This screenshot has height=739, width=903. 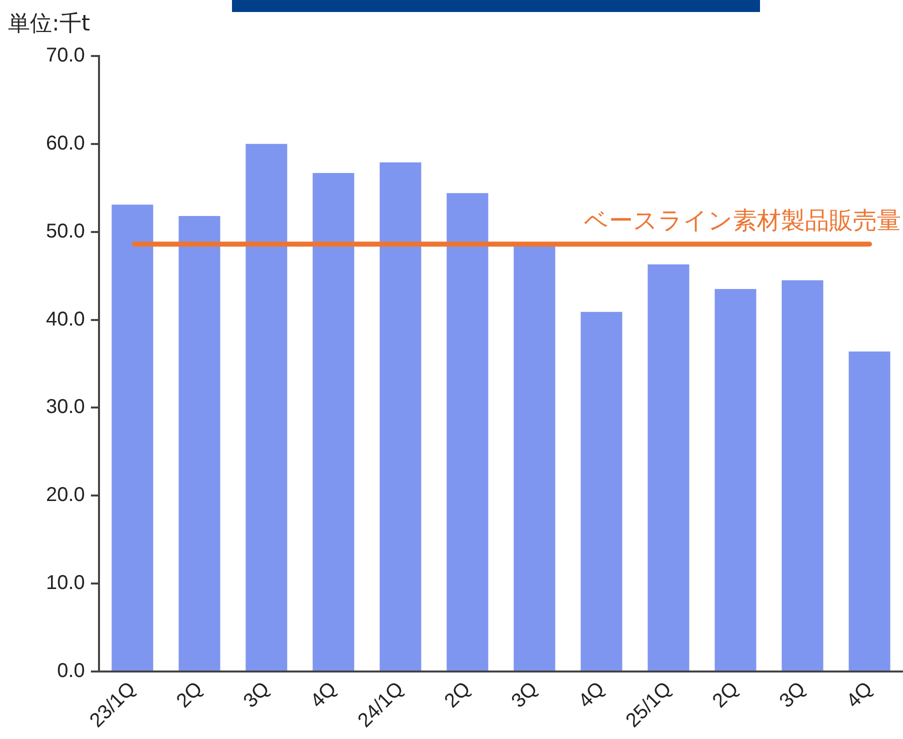 What do you see at coordinates (49, 24) in the screenshot?
I see `y-axis-title: 単位:千t` at bounding box center [49, 24].